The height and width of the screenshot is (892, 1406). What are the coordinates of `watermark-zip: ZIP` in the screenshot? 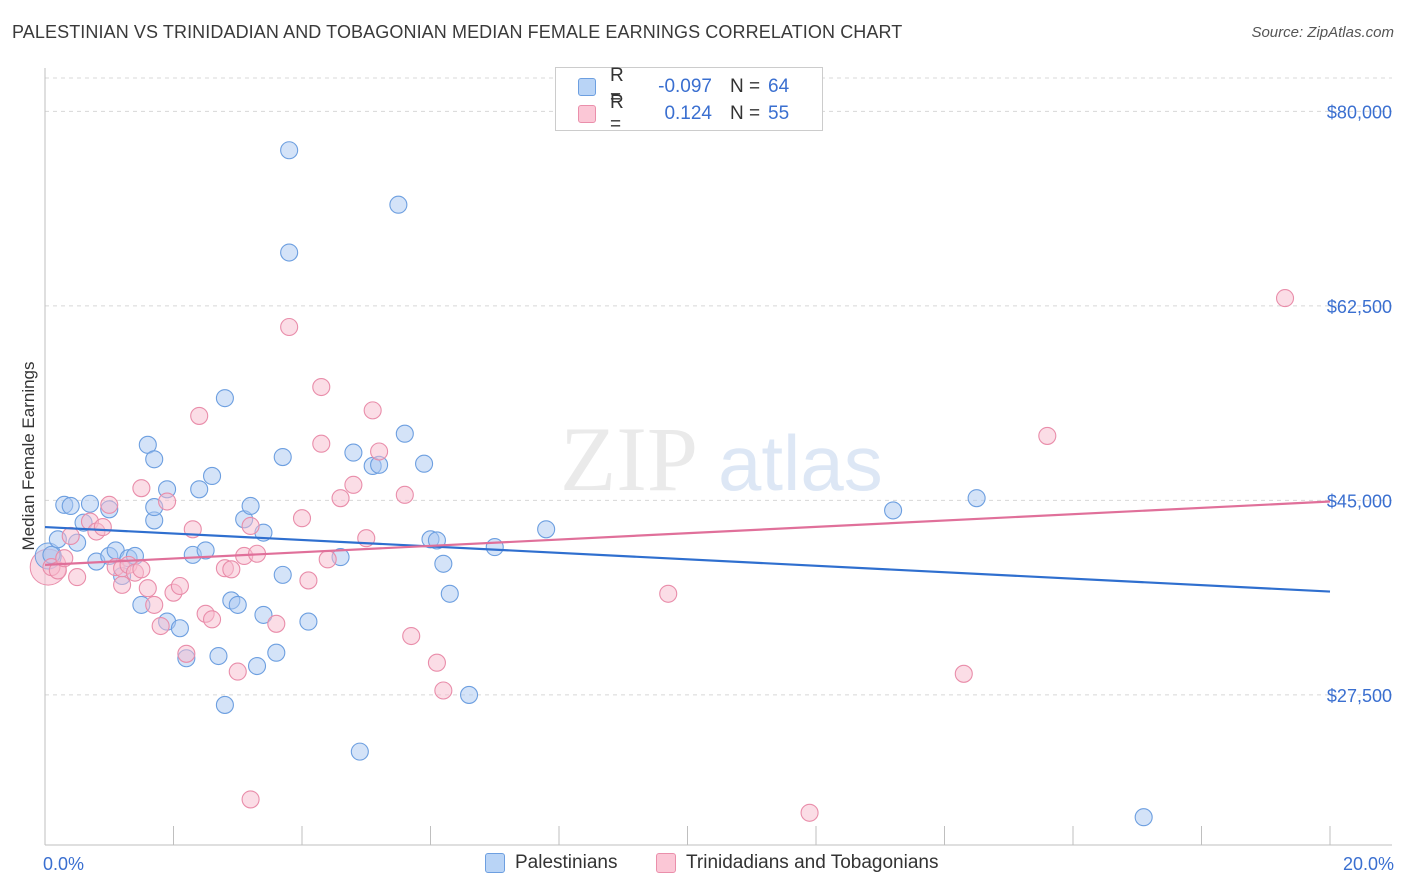 It's located at (629, 459).